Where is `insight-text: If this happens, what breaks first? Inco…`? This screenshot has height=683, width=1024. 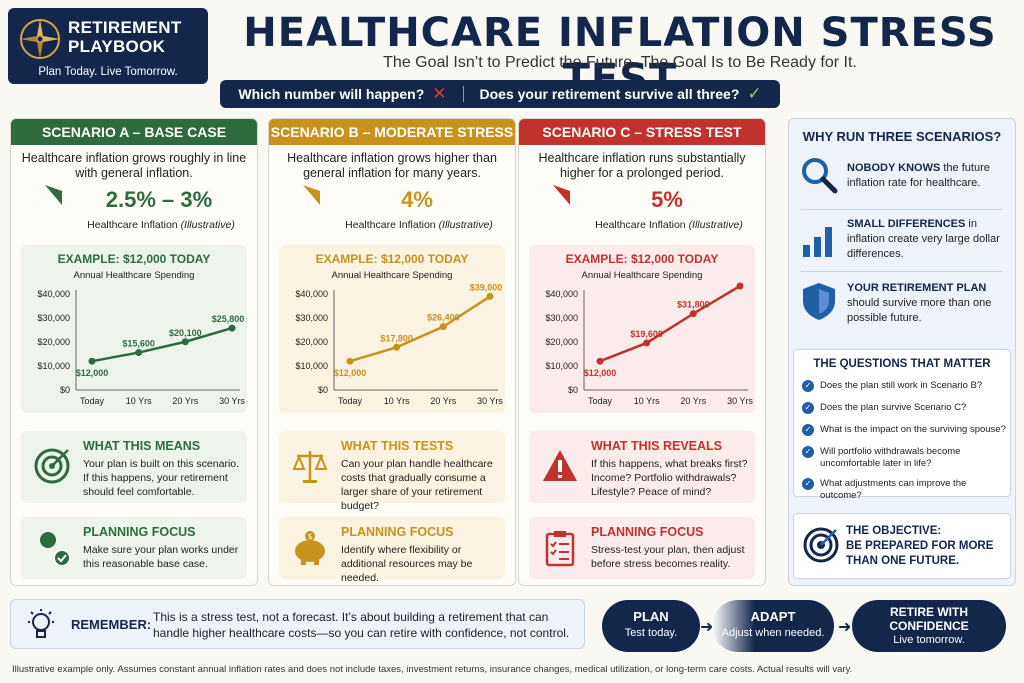 insight-text: If this happens, what breaks first? Inco… is located at coordinates (669, 478).